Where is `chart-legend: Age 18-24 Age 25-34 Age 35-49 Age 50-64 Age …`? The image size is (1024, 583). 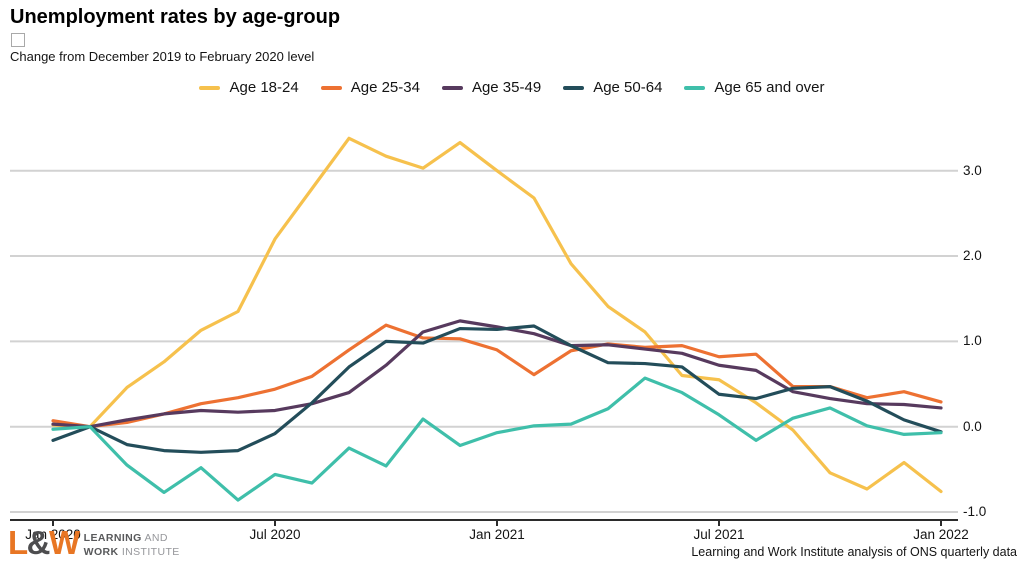 chart-legend: Age 18-24 Age 25-34 Age 35-49 Age 50-64 Age … is located at coordinates (512, 87).